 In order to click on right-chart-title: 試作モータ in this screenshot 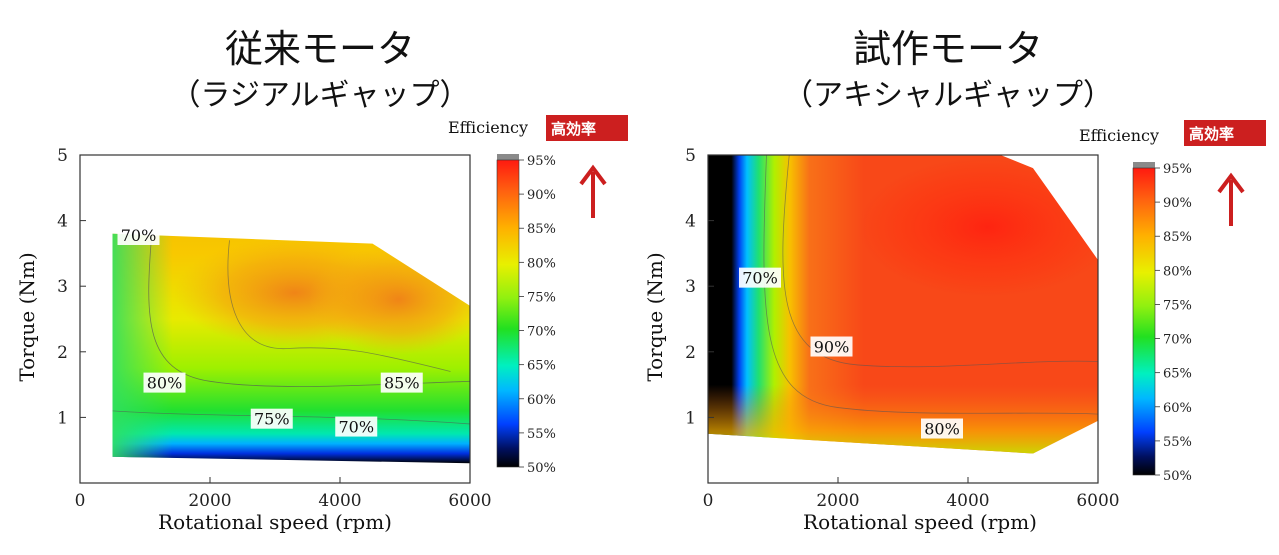, I will do `click(947, 49)`.